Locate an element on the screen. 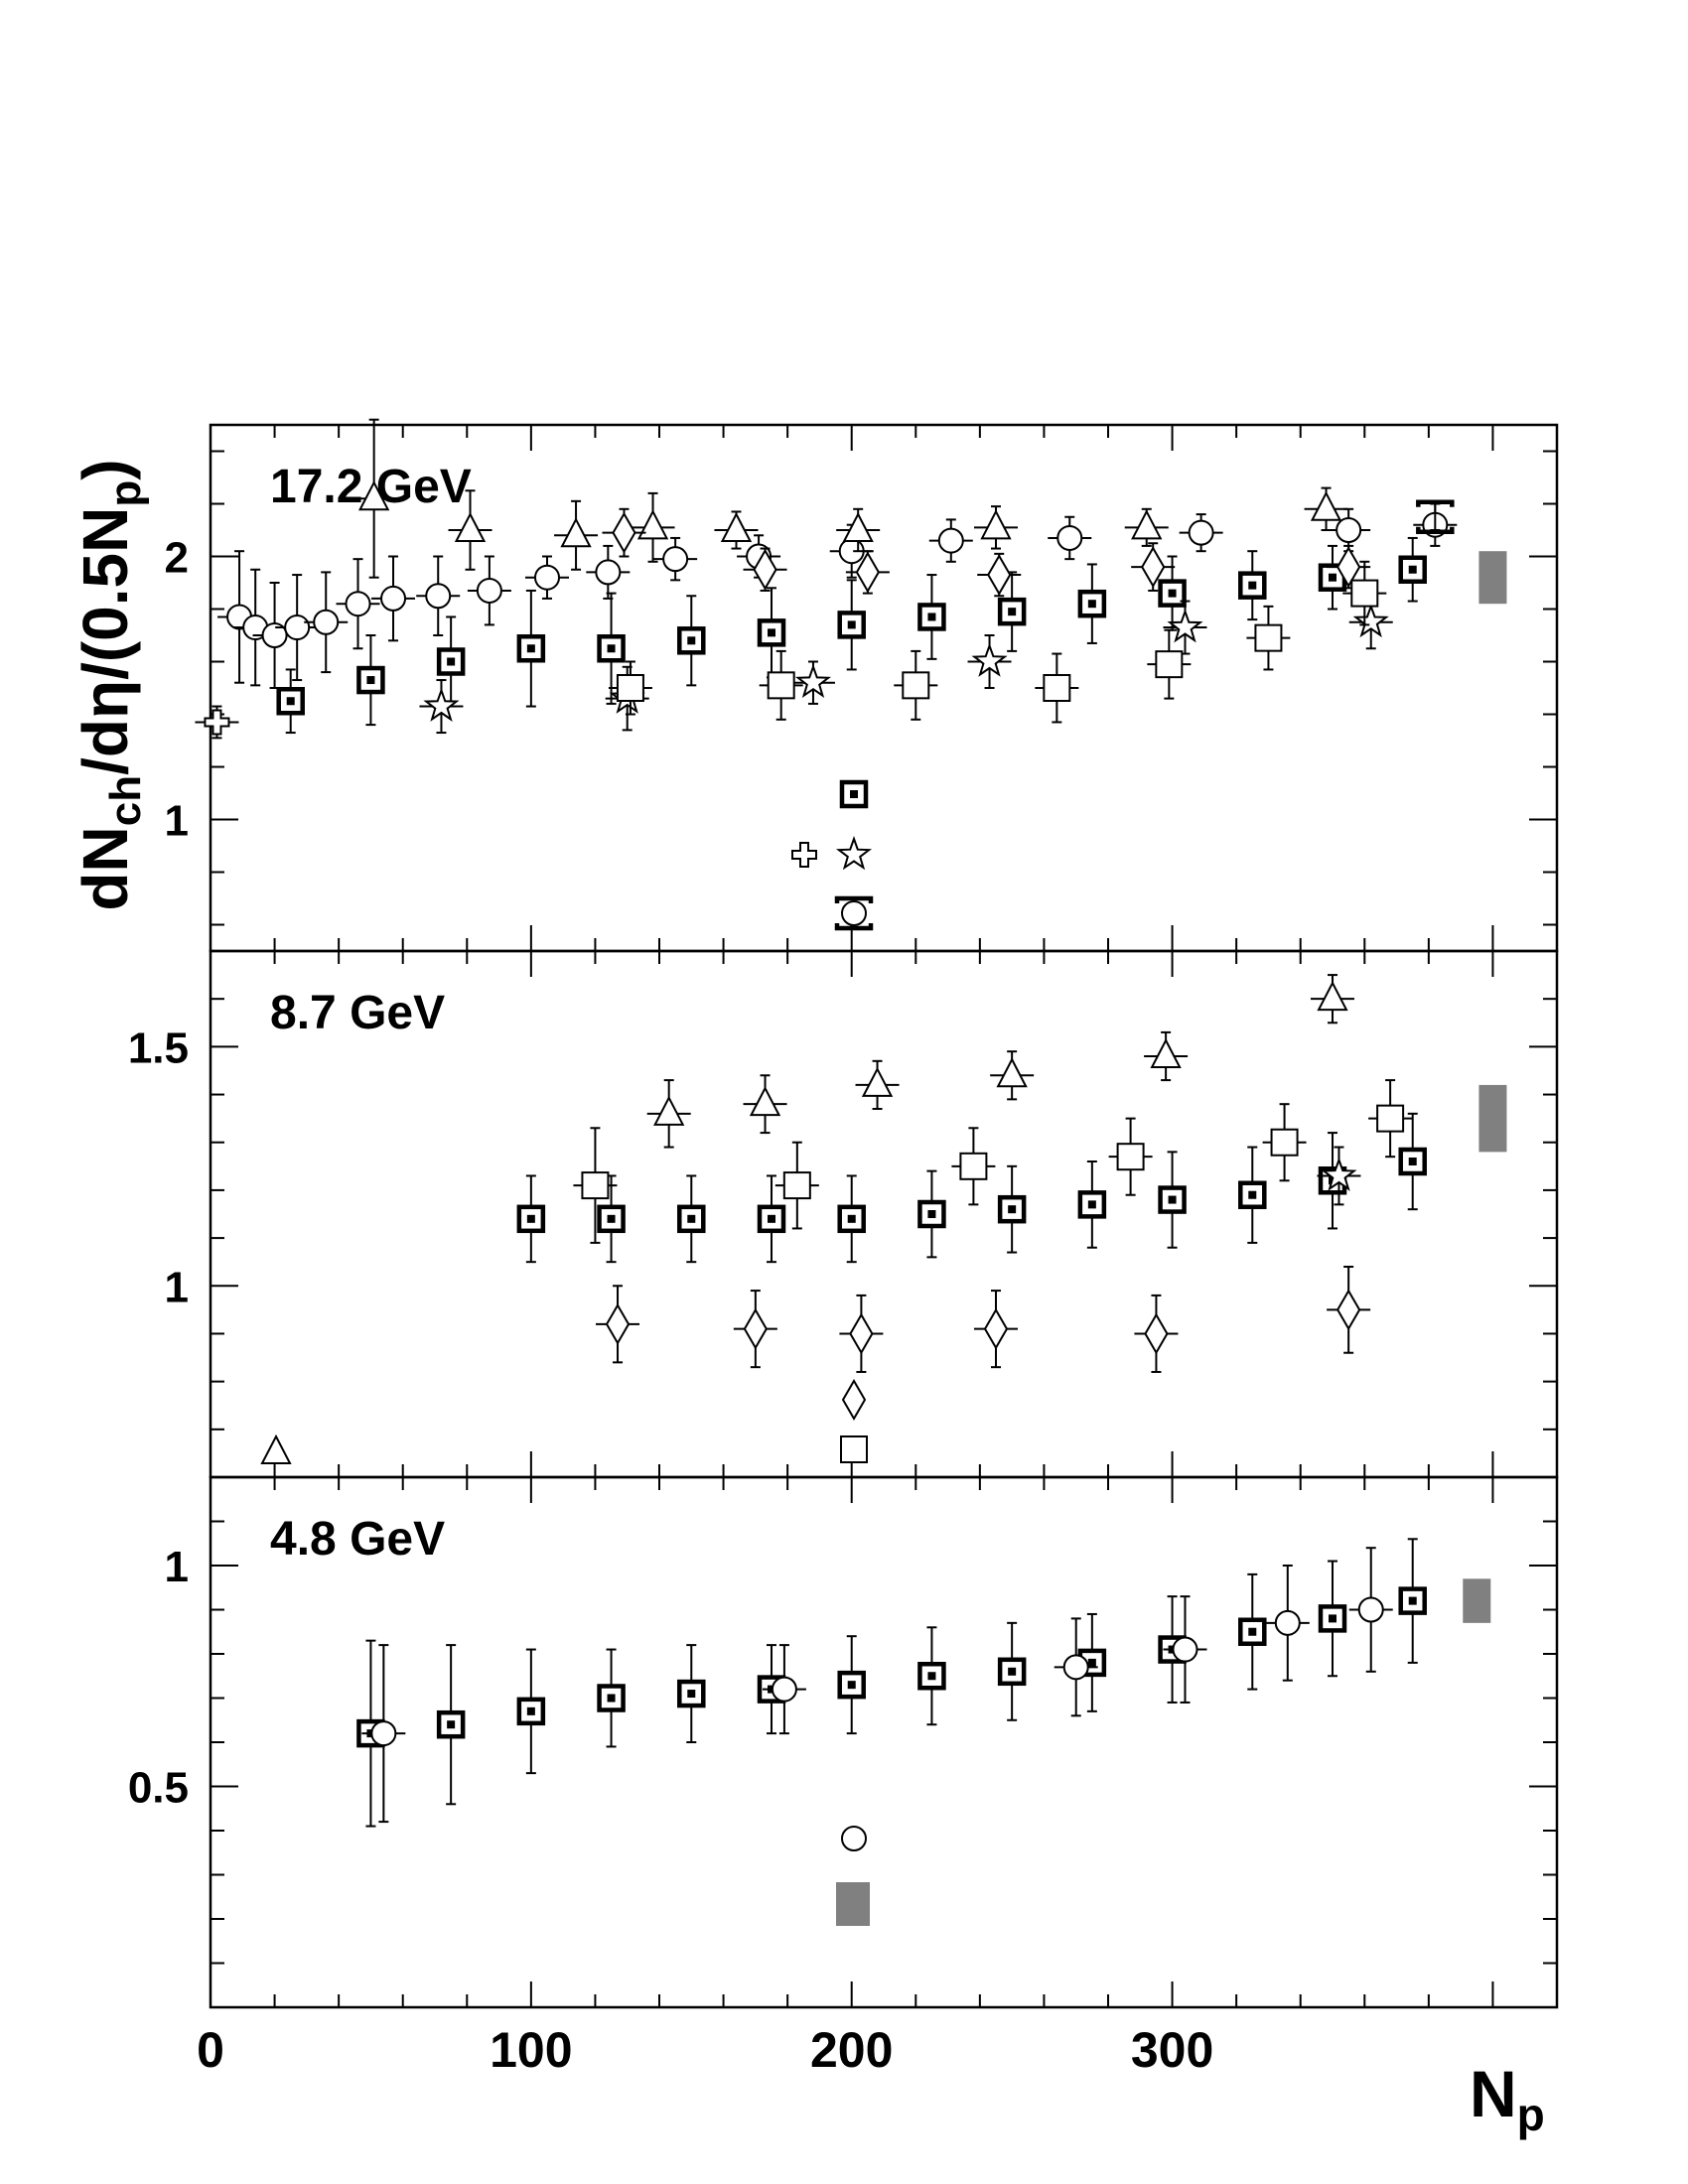 Image resolution: width=1688 pixels, height=2184 pixels. legend-recalc-error-marker is located at coordinates (853, 1904).